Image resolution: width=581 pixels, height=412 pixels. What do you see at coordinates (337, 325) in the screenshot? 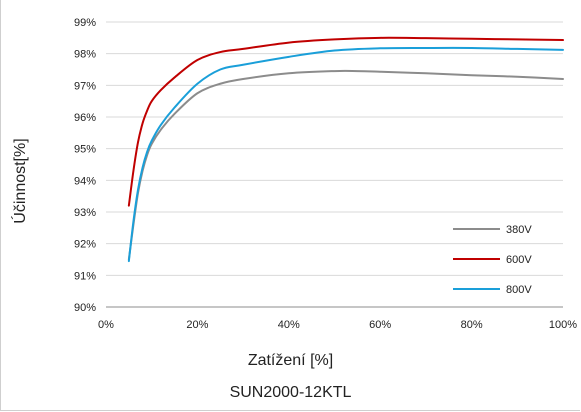
I see `x-tick-labels: 0% 20% 40% 60% 80% 100%` at bounding box center [337, 325].